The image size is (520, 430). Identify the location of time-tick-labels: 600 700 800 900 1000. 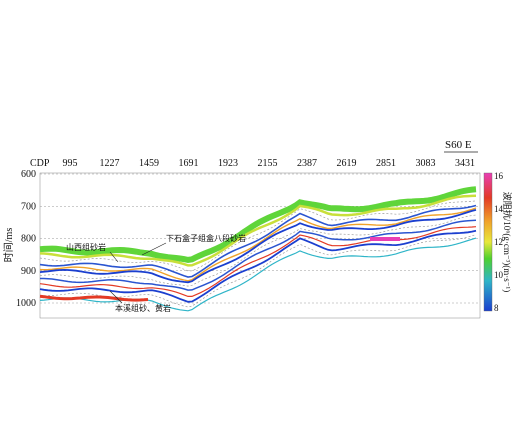
(26, 239).